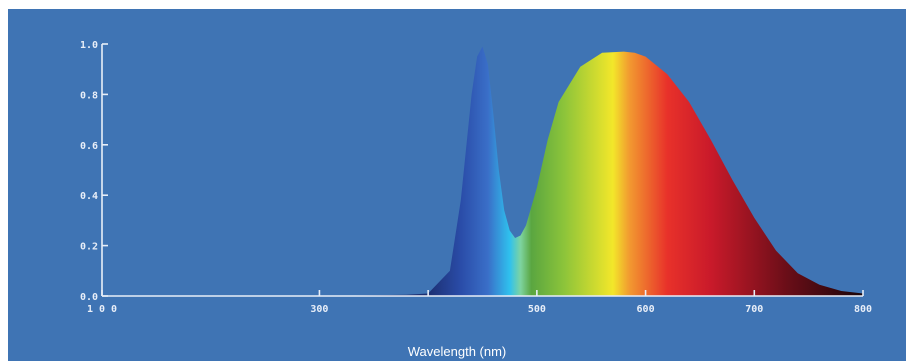 This screenshot has height=361, width=914. What do you see at coordinates (863, 309) in the screenshot?
I see `x-tick-label: 800` at bounding box center [863, 309].